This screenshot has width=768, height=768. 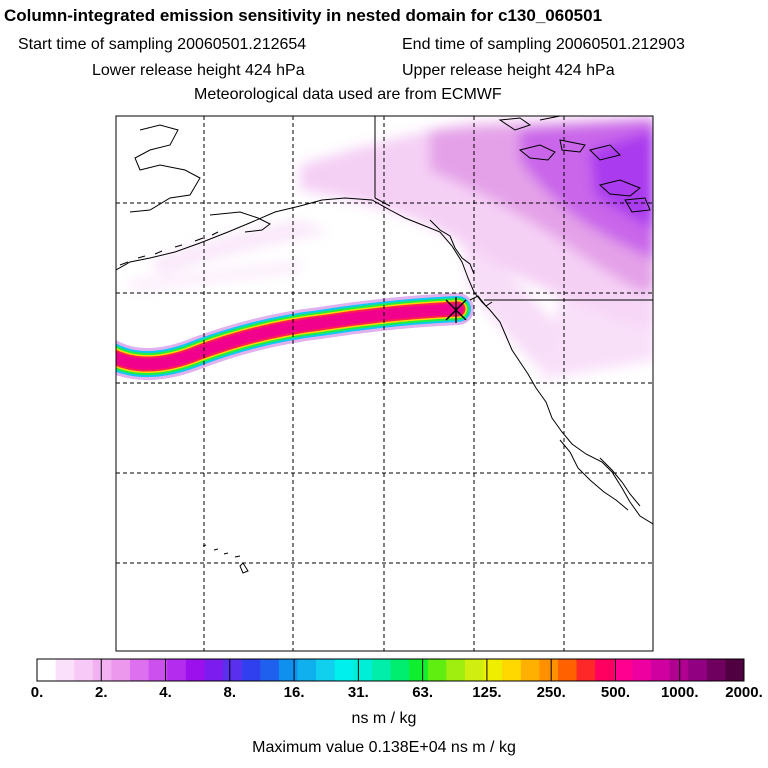 What do you see at coordinates (456, 310) in the screenshot?
I see `release-point-marker` at bounding box center [456, 310].